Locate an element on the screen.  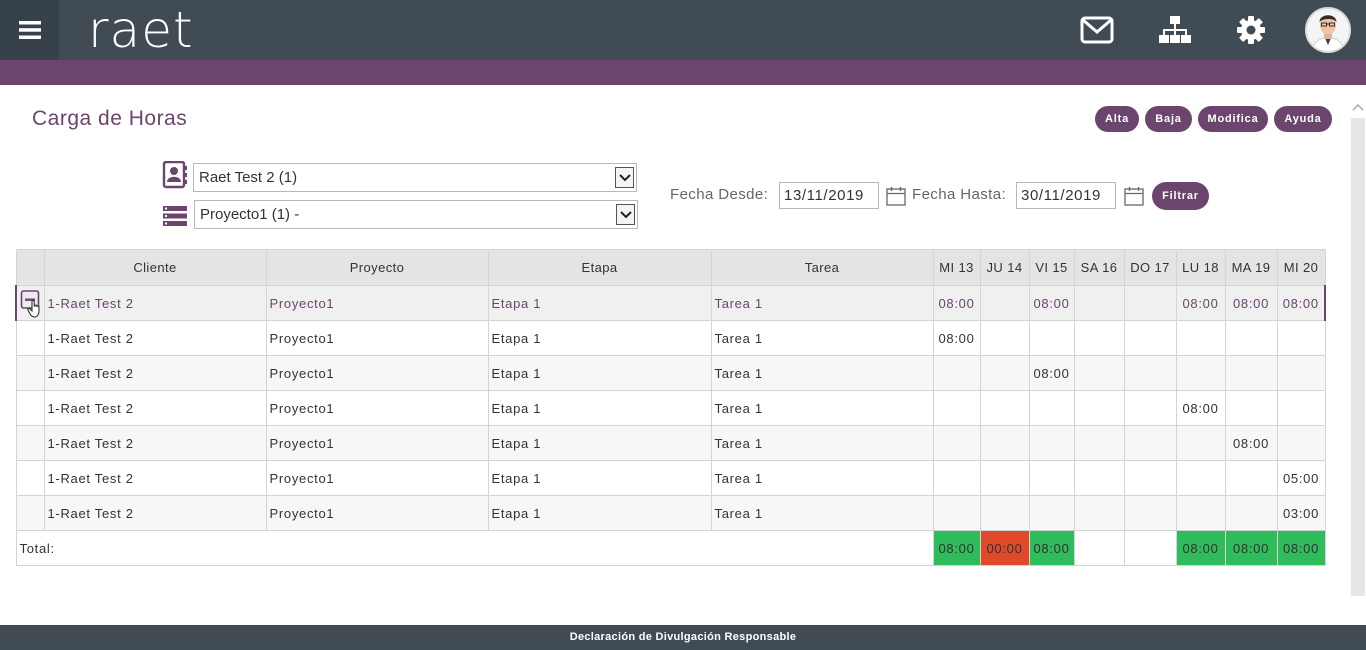
project-select-value: Proyecto1 (1) - is located at coordinates (250, 214).